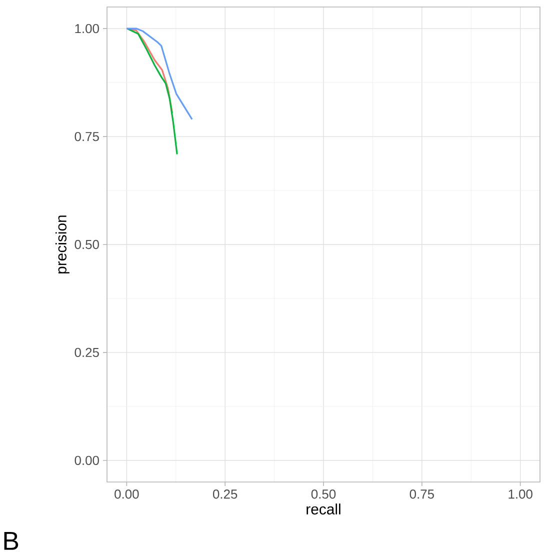 The height and width of the screenshot is (552, 549). Describe the element at coordinates (11, 541) in the screenshot. I see `text: B` at that location.